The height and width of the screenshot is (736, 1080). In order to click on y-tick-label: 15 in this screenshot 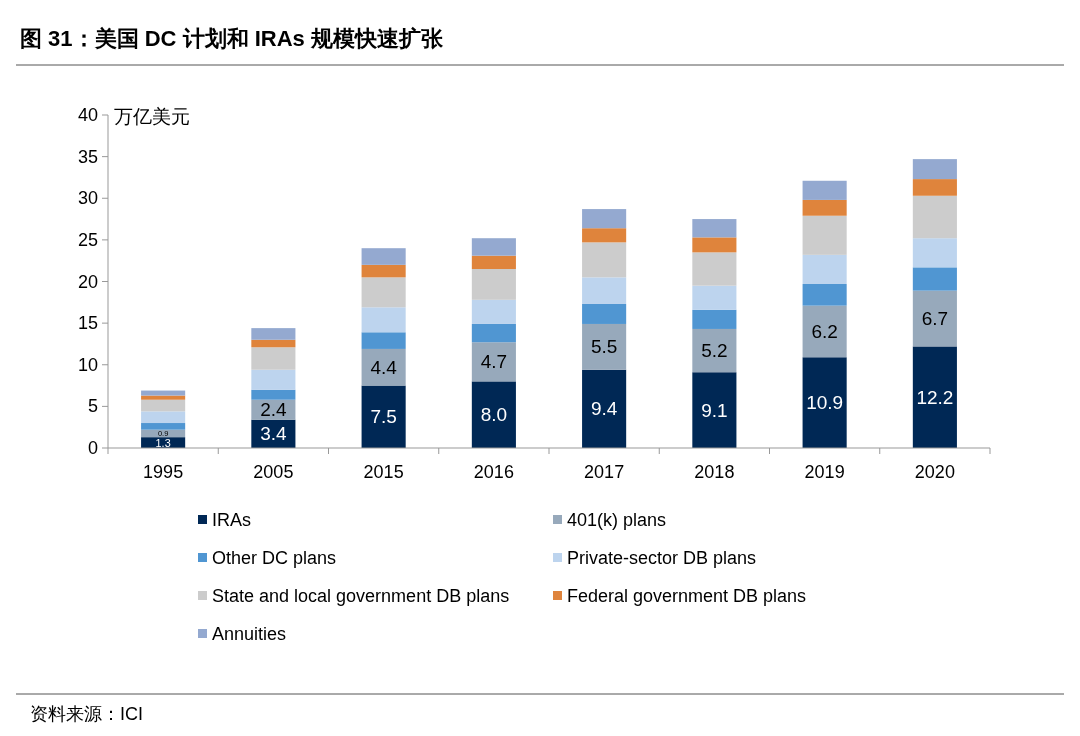, I will do `click(87, 323)`.